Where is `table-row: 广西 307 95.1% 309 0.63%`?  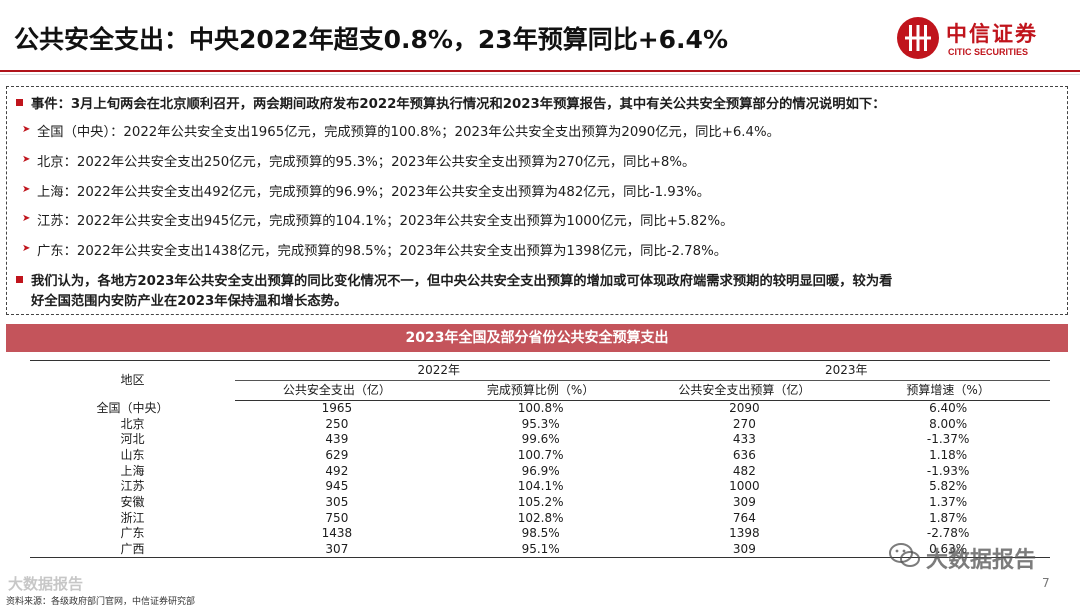
table-row: 广西 307 95.1% 309 0.63% is located at coordinates (540, 549).